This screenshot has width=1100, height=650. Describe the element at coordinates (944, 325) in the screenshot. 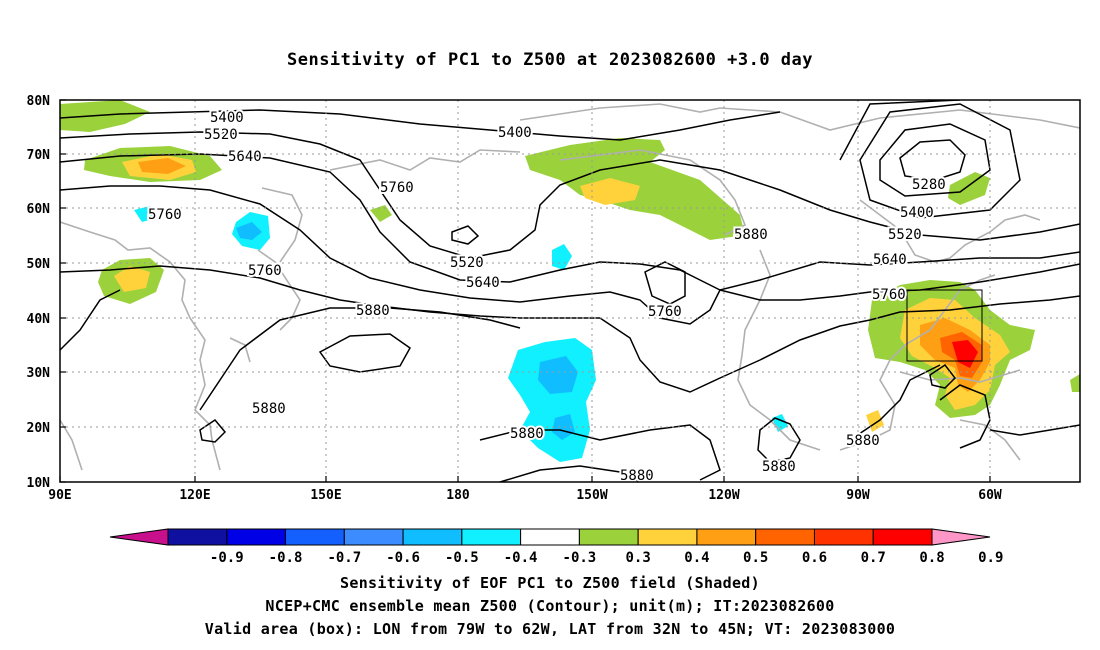

I see `valid-area-box` at that location.